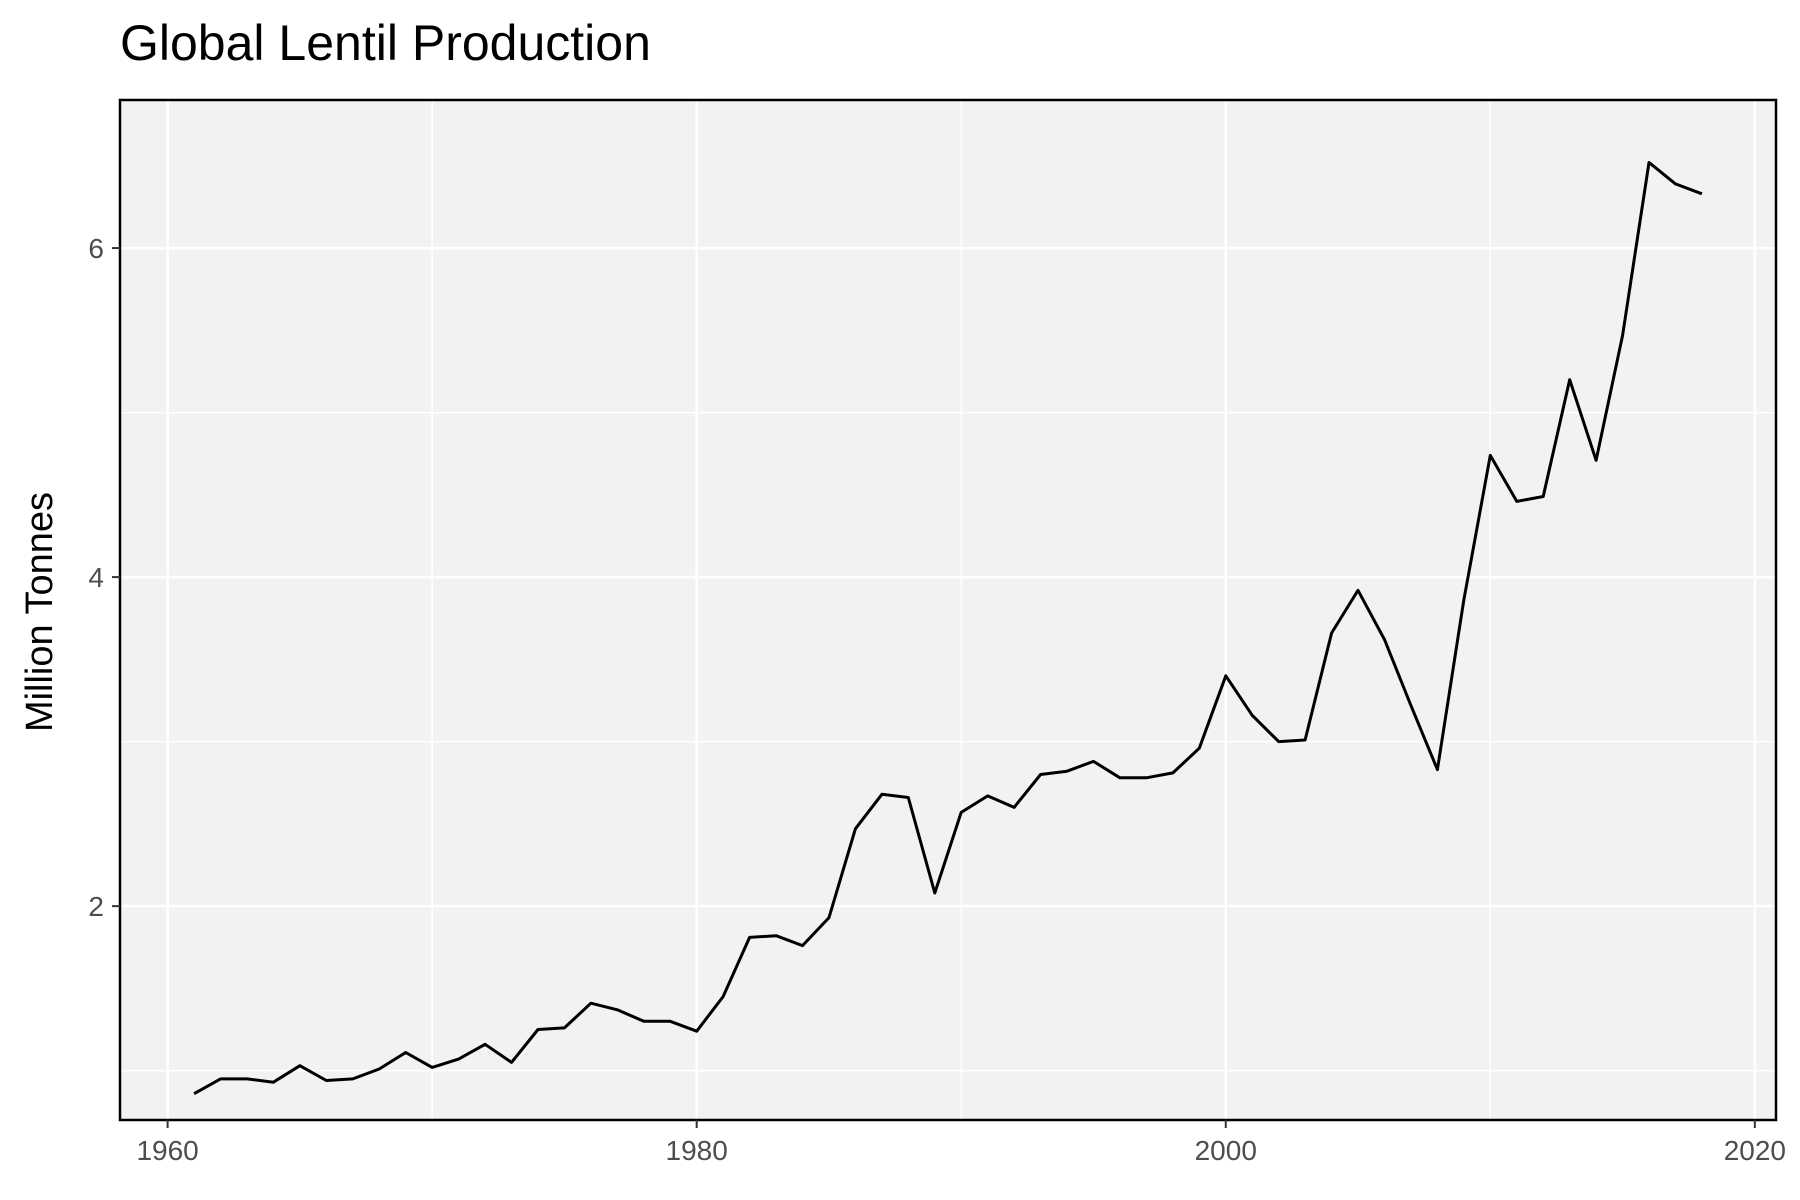 This screenshot has width=1800, height=1200. What do you see at coordinates (40, 612) in the screenshot?
I see `y-axis-title: Million Tonnes` at bounding box center [40, 612].